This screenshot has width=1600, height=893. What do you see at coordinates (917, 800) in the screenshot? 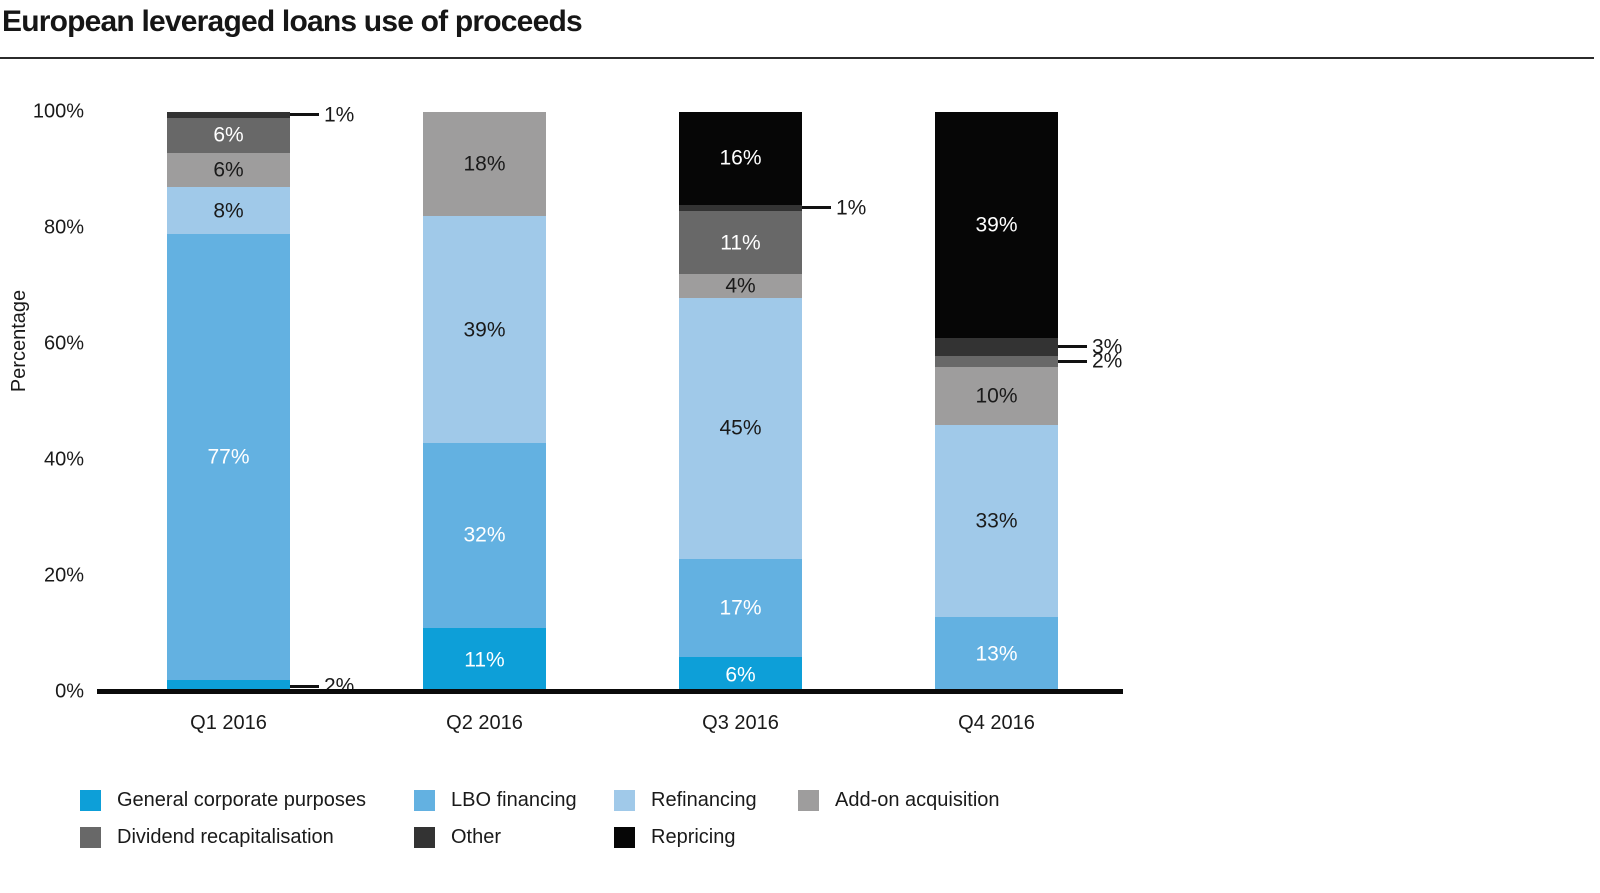
I see `legend-label: Add-on acquisition` at bounding box center [917, 800].